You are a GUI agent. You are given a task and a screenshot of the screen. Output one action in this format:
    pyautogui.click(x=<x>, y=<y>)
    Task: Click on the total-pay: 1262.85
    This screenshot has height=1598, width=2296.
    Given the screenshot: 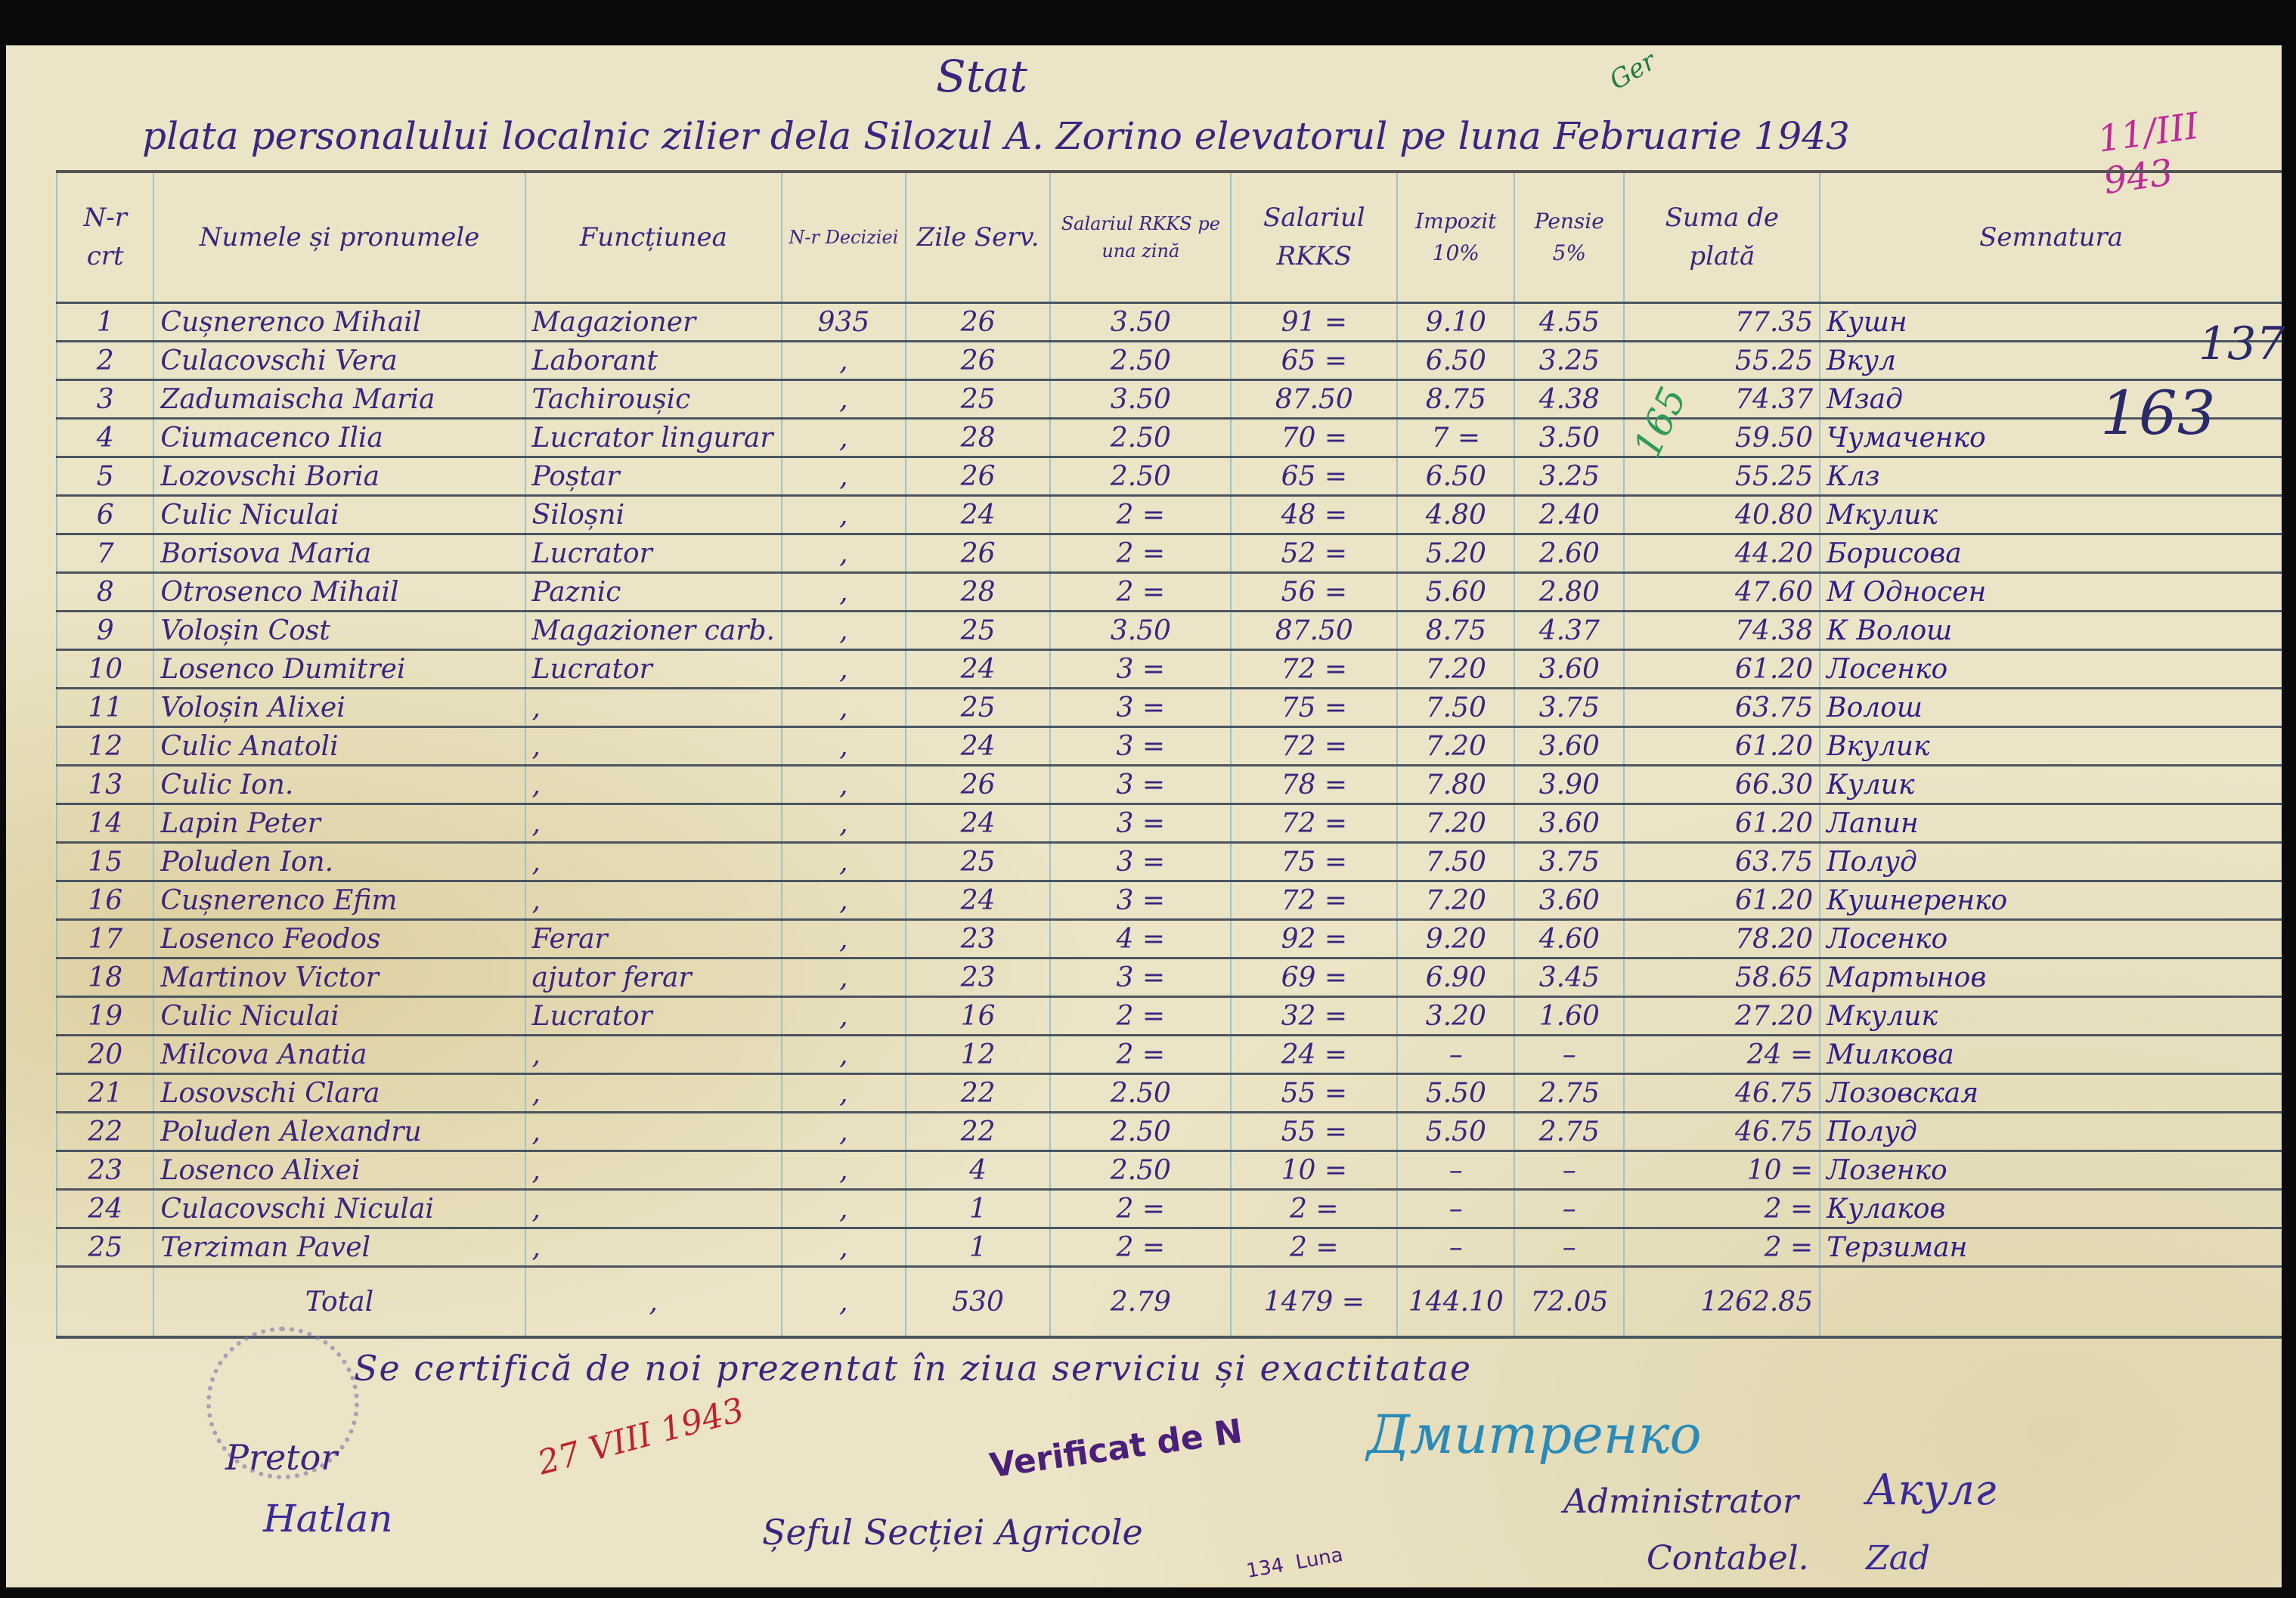 What is the action you would take?
    pyautogui.click(x=1721, y=1302)
    